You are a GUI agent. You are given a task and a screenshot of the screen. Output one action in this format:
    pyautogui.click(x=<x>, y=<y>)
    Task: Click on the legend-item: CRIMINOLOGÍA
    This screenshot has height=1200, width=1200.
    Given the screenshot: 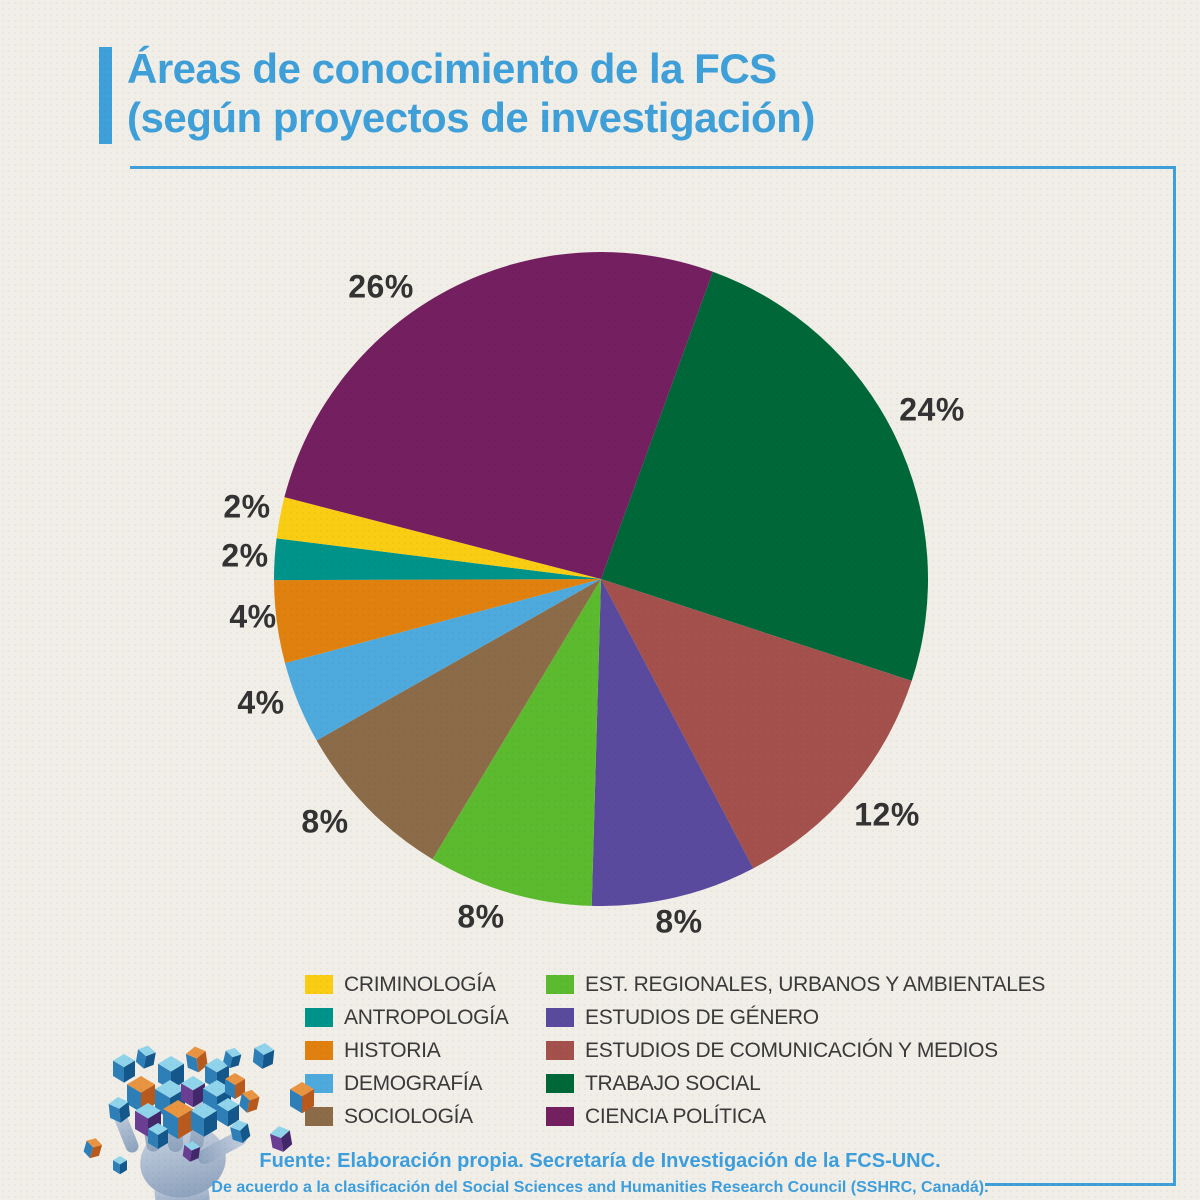 What is the action you would take?
    pyautogui.click(x=406, y=984)
    